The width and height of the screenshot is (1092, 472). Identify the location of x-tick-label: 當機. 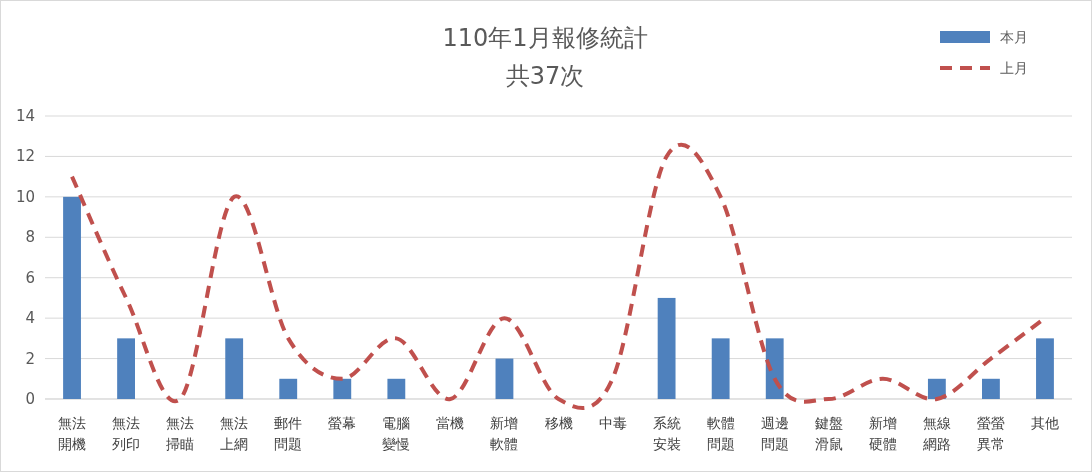
(450, 423).